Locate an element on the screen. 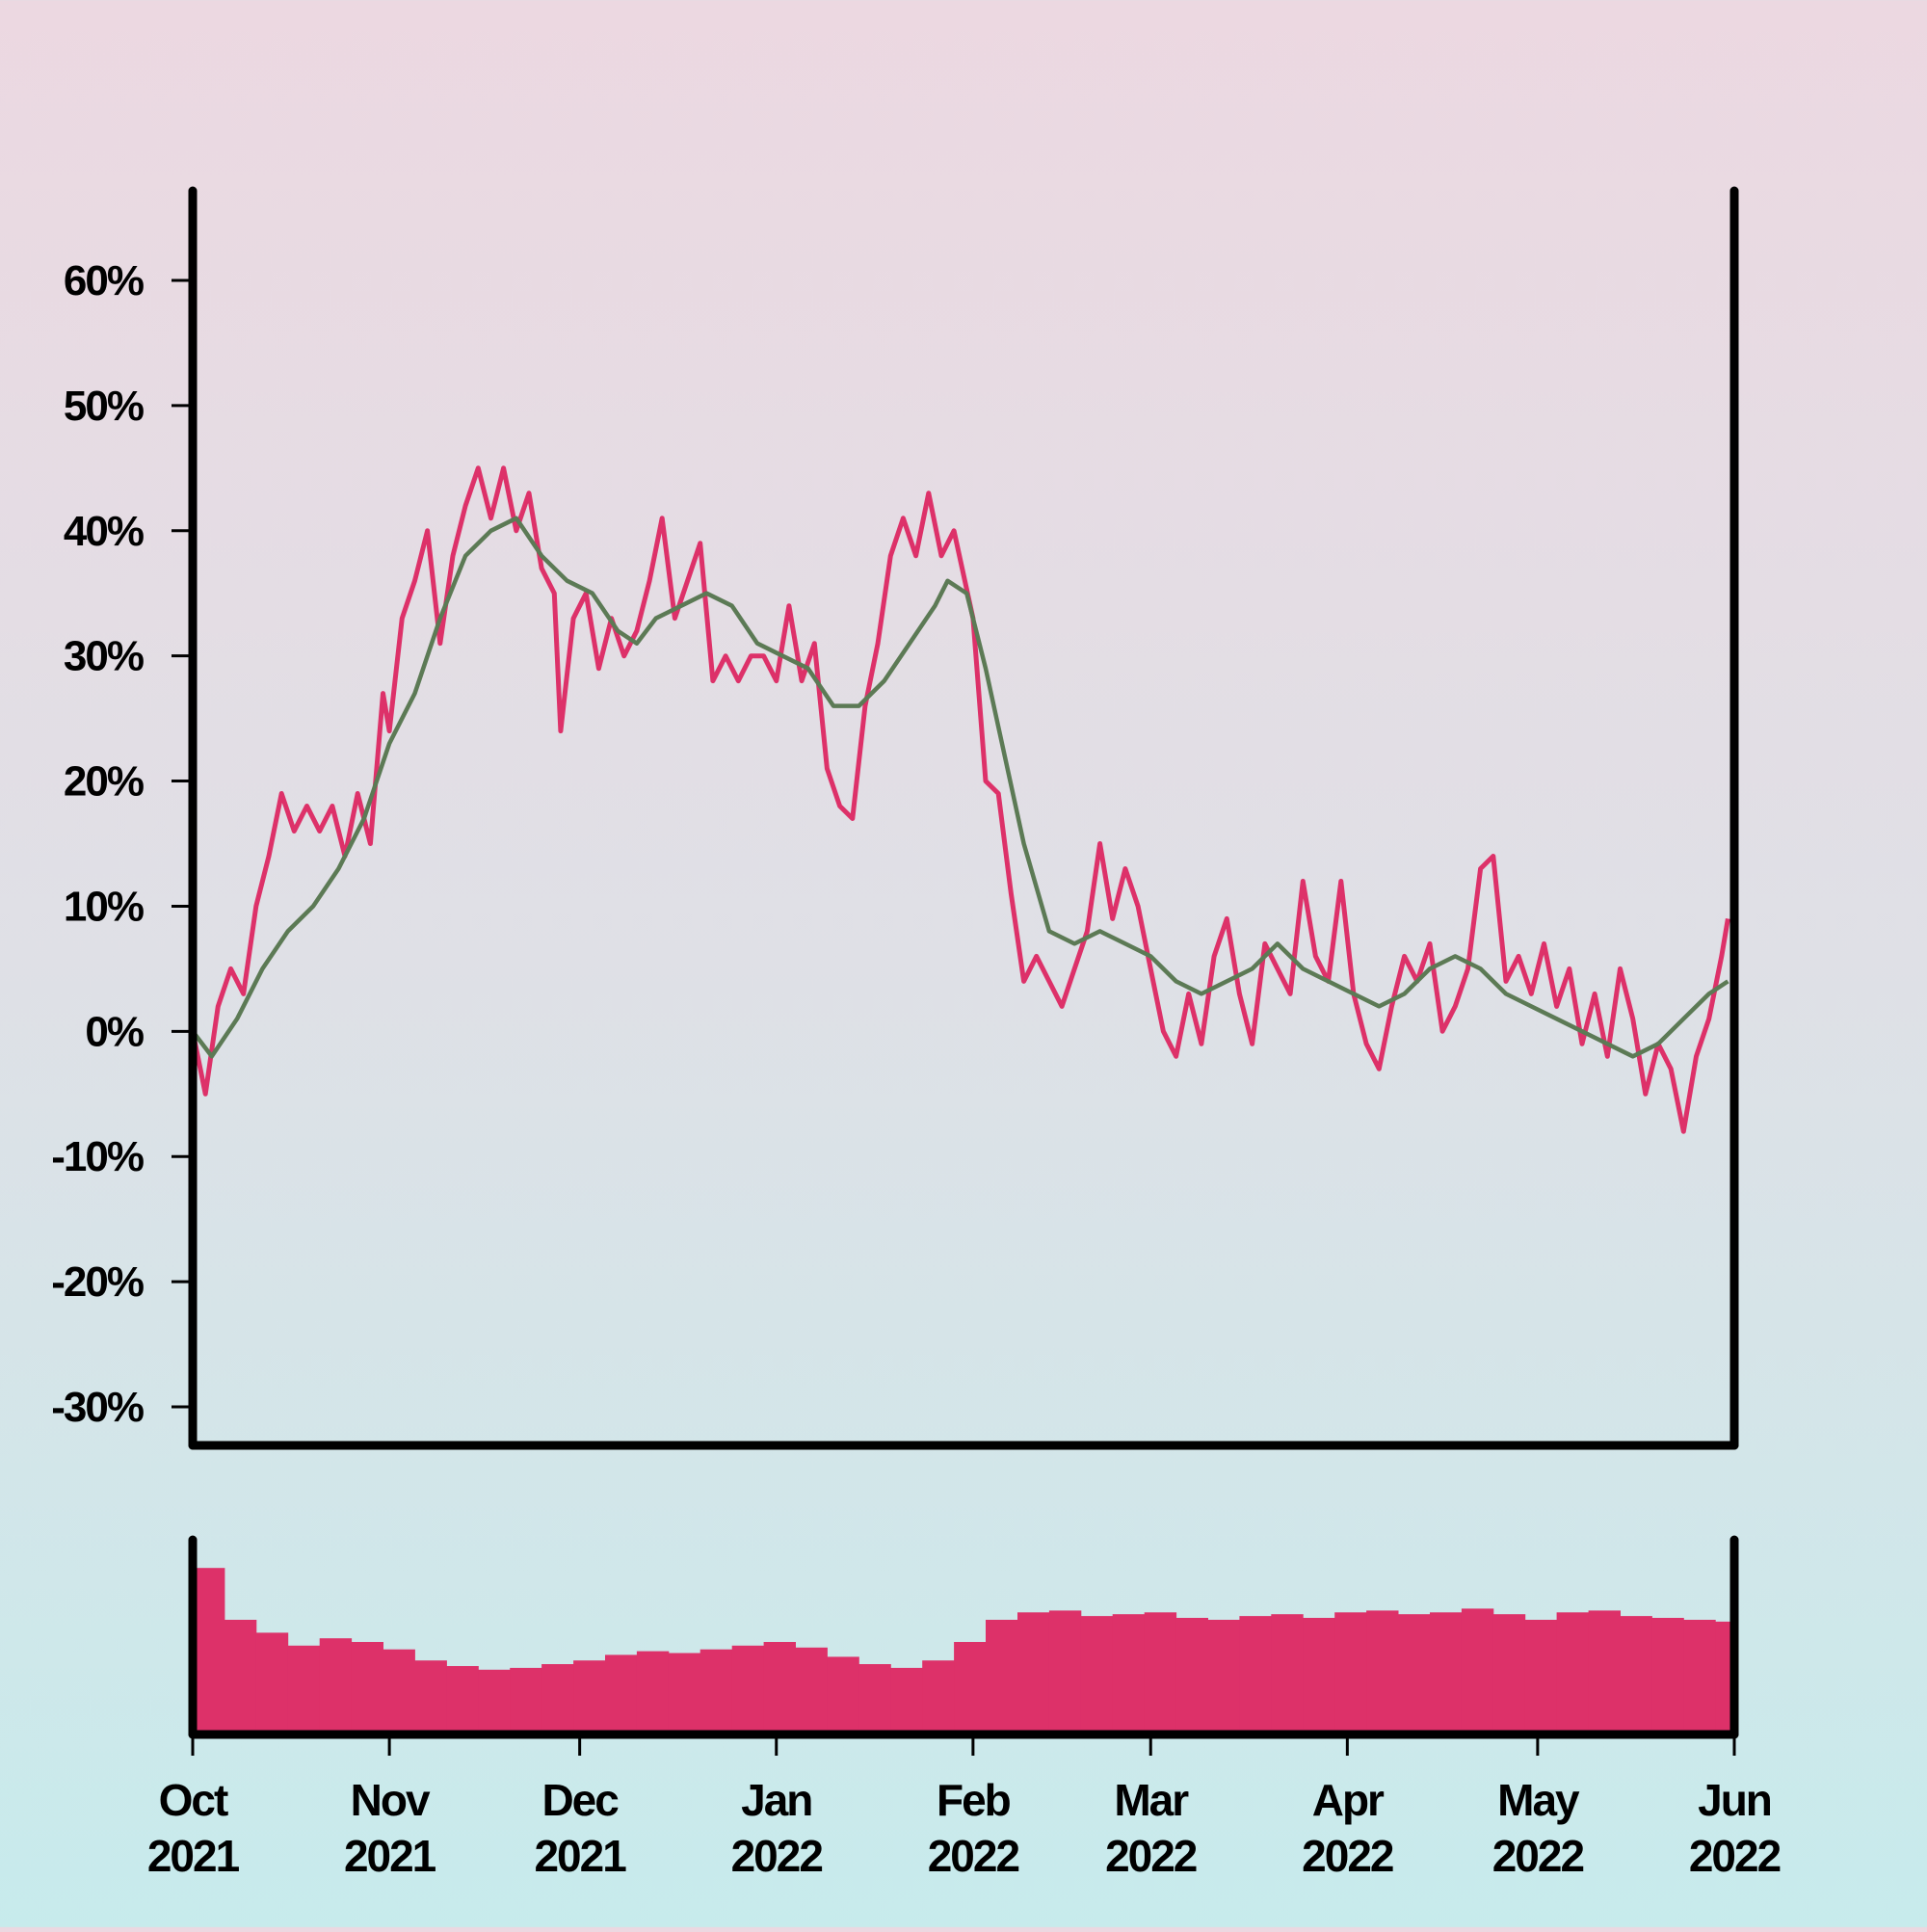  y-tick-label: -10% is located at coordinates (97, 1156).